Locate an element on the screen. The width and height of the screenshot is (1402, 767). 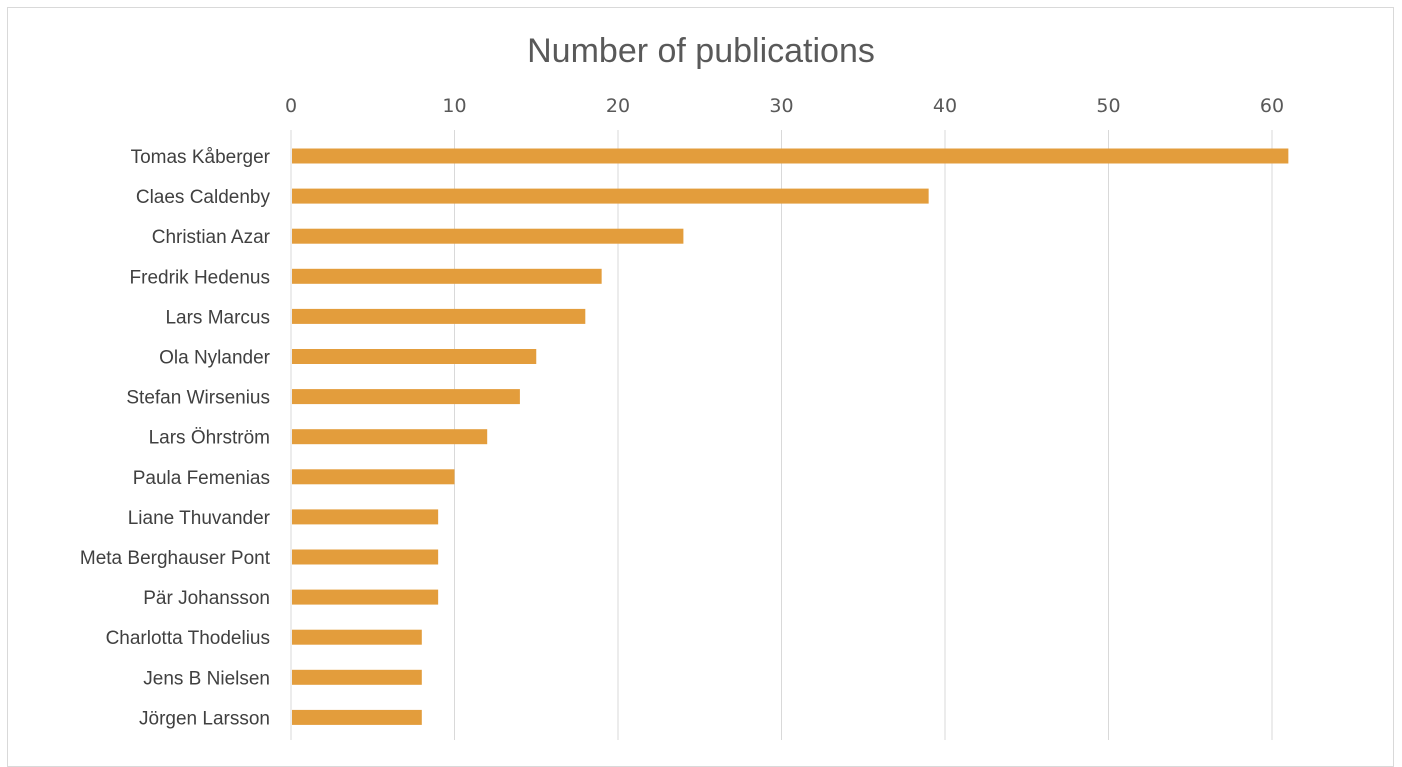
category-label: Christian Azar is located at coordinates (211, 237).